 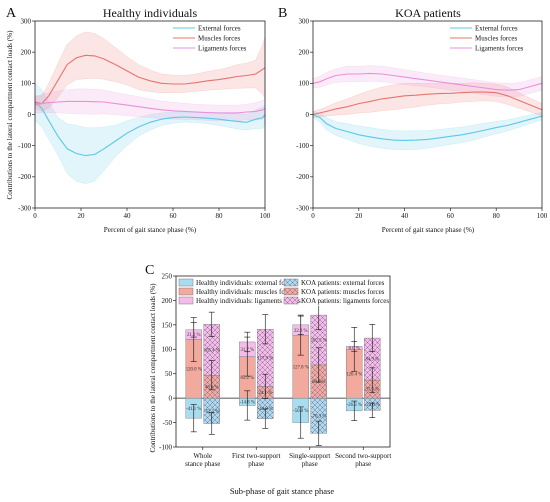 I want to click on panel-b-title: KOA patients, so click(x=428, y=13).